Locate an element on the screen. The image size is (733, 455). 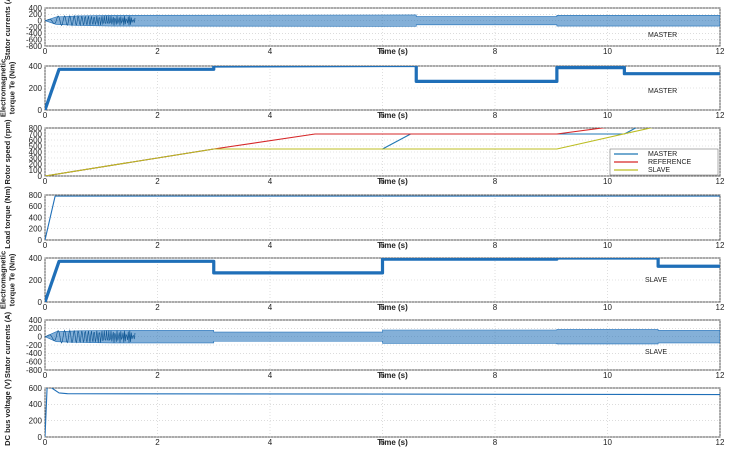
y-tick-label: 800 is located at coordinates (36, 195).